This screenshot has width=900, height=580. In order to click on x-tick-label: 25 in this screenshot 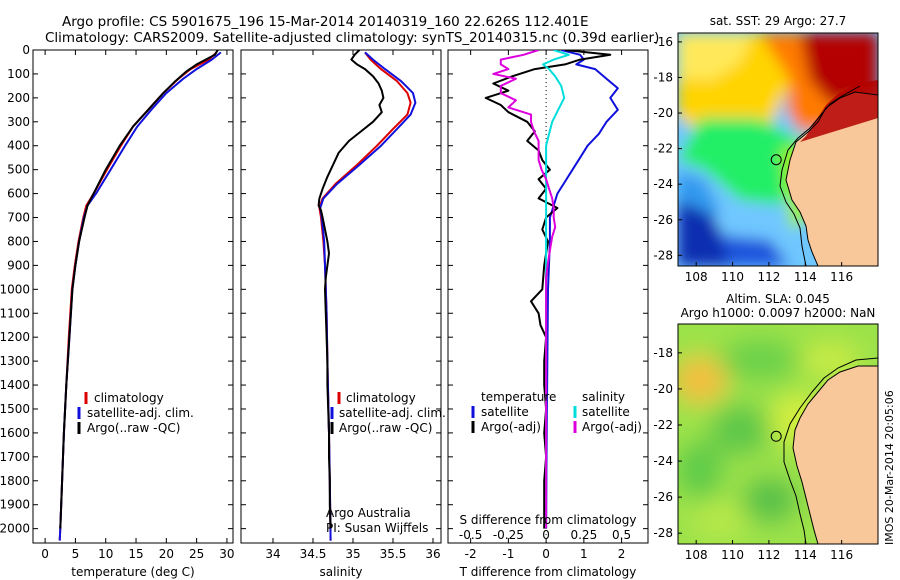, I will do `click(196, 554)`.